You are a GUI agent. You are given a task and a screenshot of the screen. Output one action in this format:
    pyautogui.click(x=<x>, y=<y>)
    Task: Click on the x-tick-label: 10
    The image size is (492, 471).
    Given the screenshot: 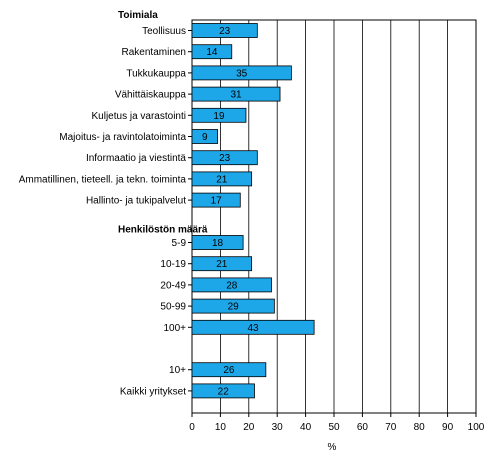 What is the action you would take?
    pyautogui.click(x=221, y=427)
    